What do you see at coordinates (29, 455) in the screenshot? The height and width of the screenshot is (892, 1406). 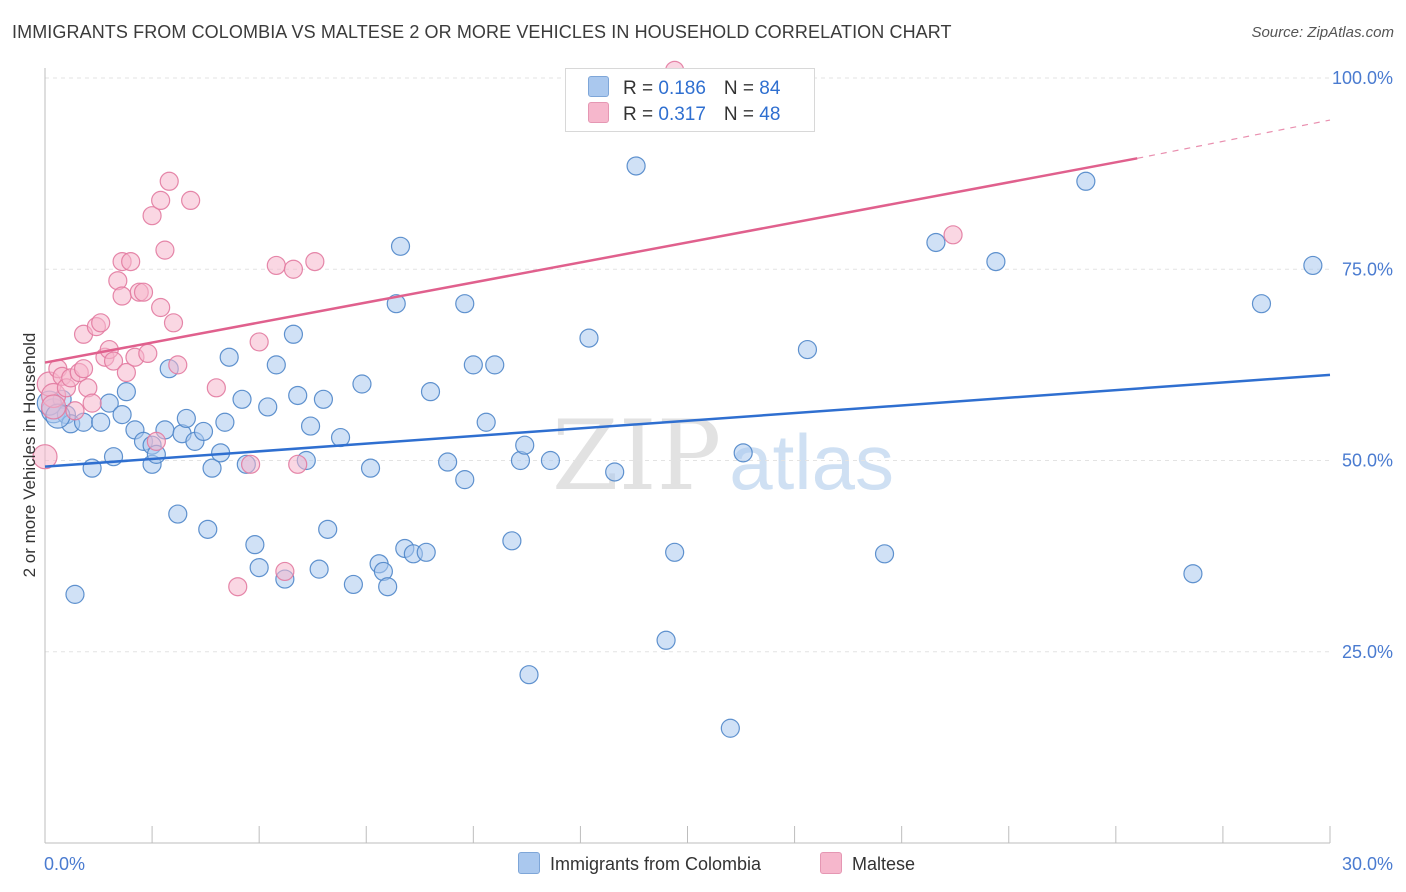 I see `y-axis-label: 2 or more Vehicles in Household` at bounding box center [29, 455].